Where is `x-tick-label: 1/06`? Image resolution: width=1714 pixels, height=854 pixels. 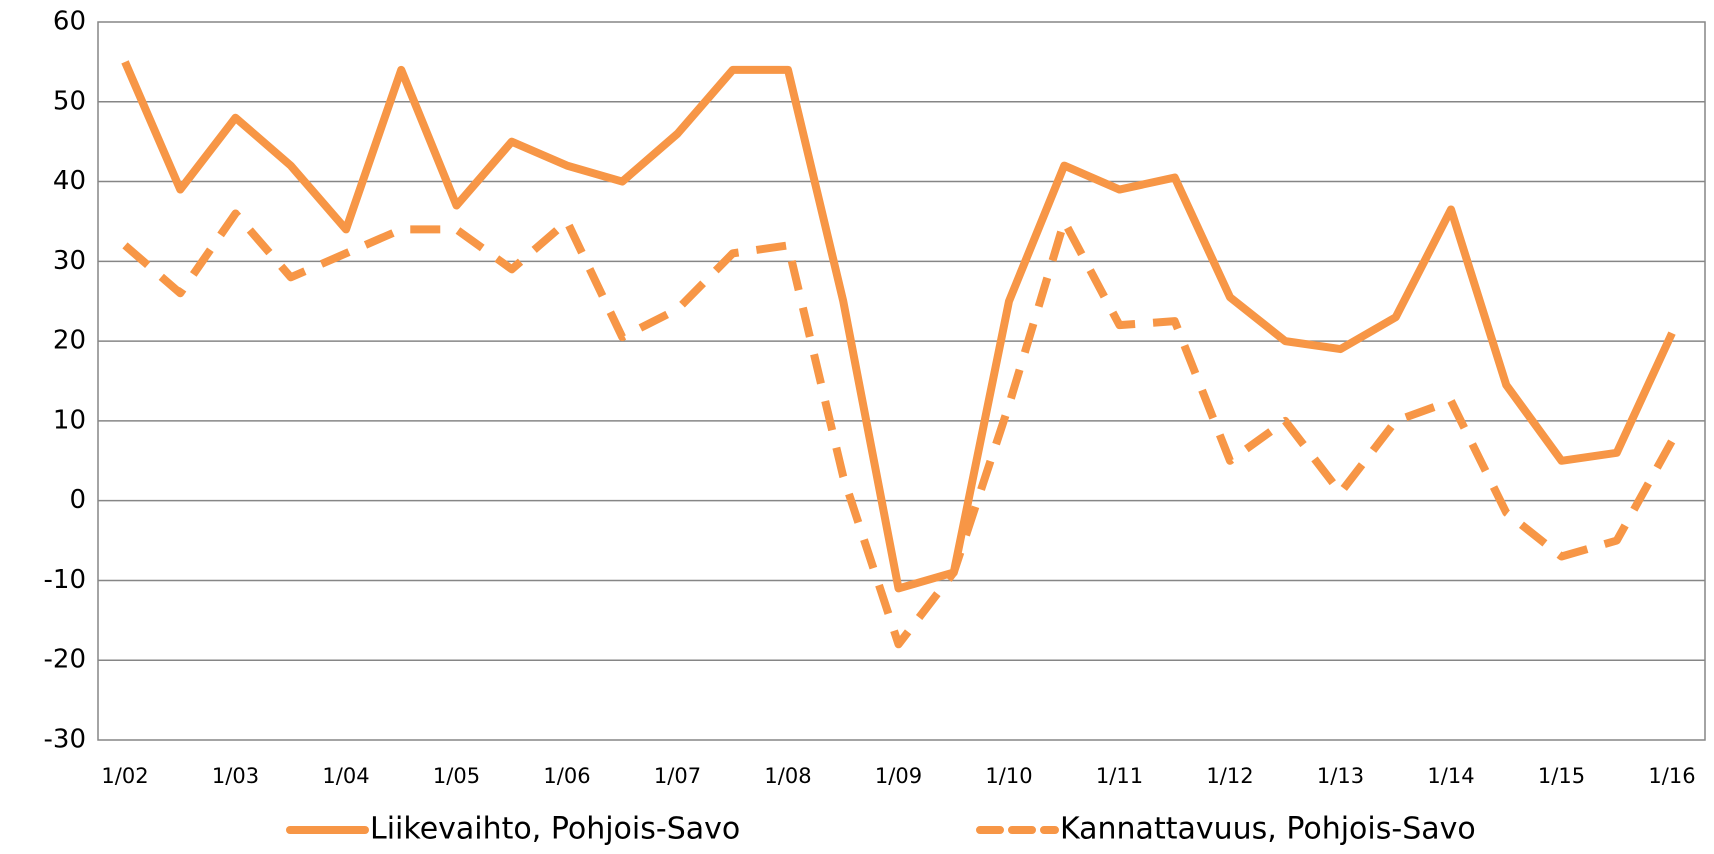
x-tick-label: 1/06 is located at coordinates (566, 776).